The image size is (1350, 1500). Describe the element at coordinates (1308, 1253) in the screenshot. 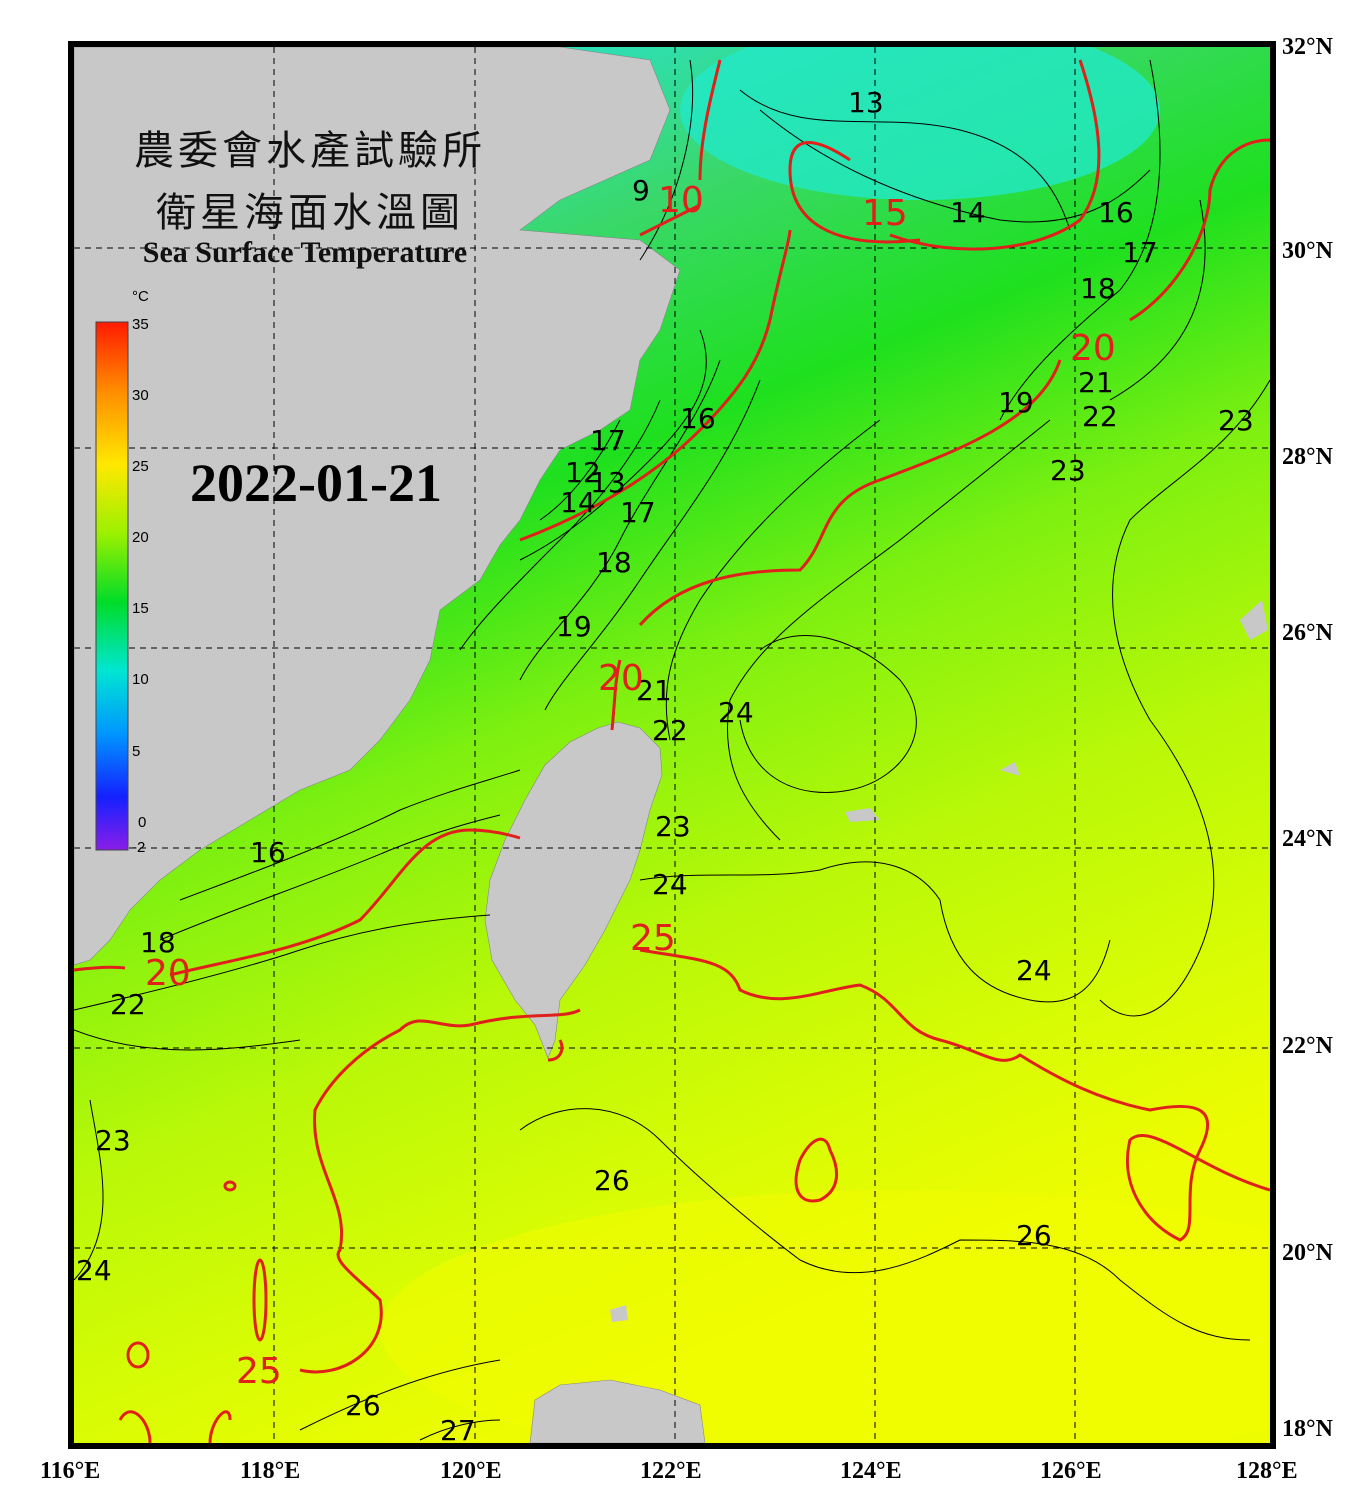

I see `lat-label: 20°N` at that location.